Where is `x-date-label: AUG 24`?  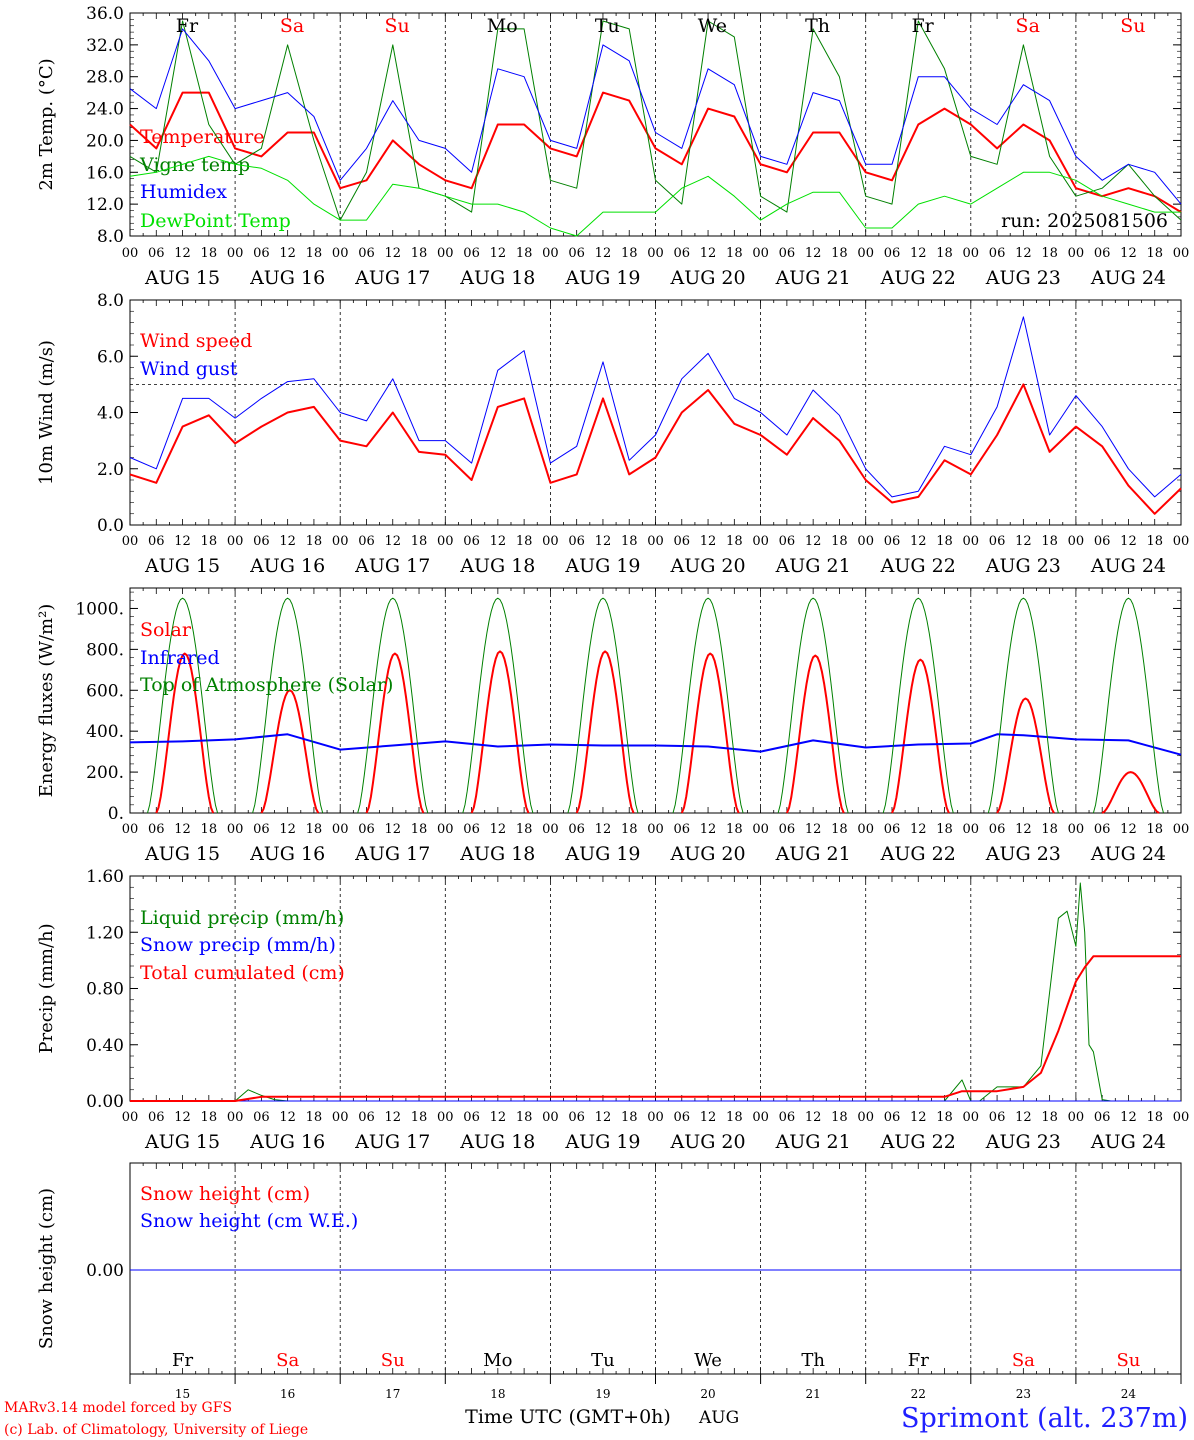 x-date-label: AUG 24 is located at coordinates (1128, 278).